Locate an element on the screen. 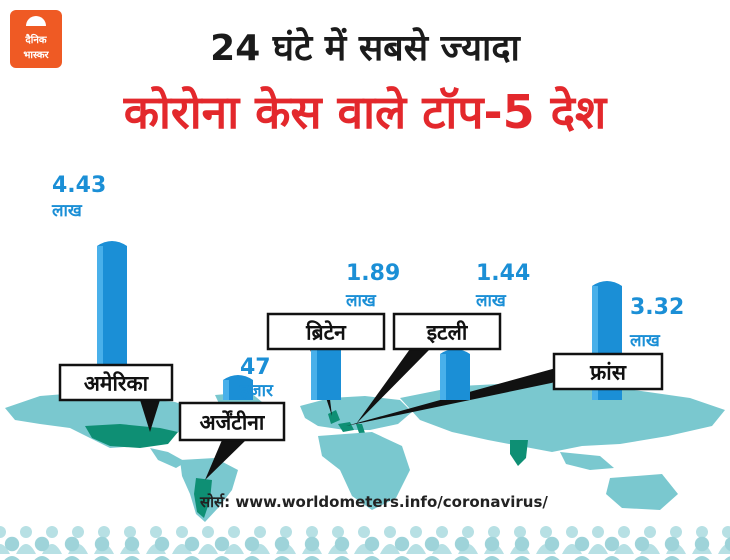  country-label-4: इटली is located at coordinates (447, 332).